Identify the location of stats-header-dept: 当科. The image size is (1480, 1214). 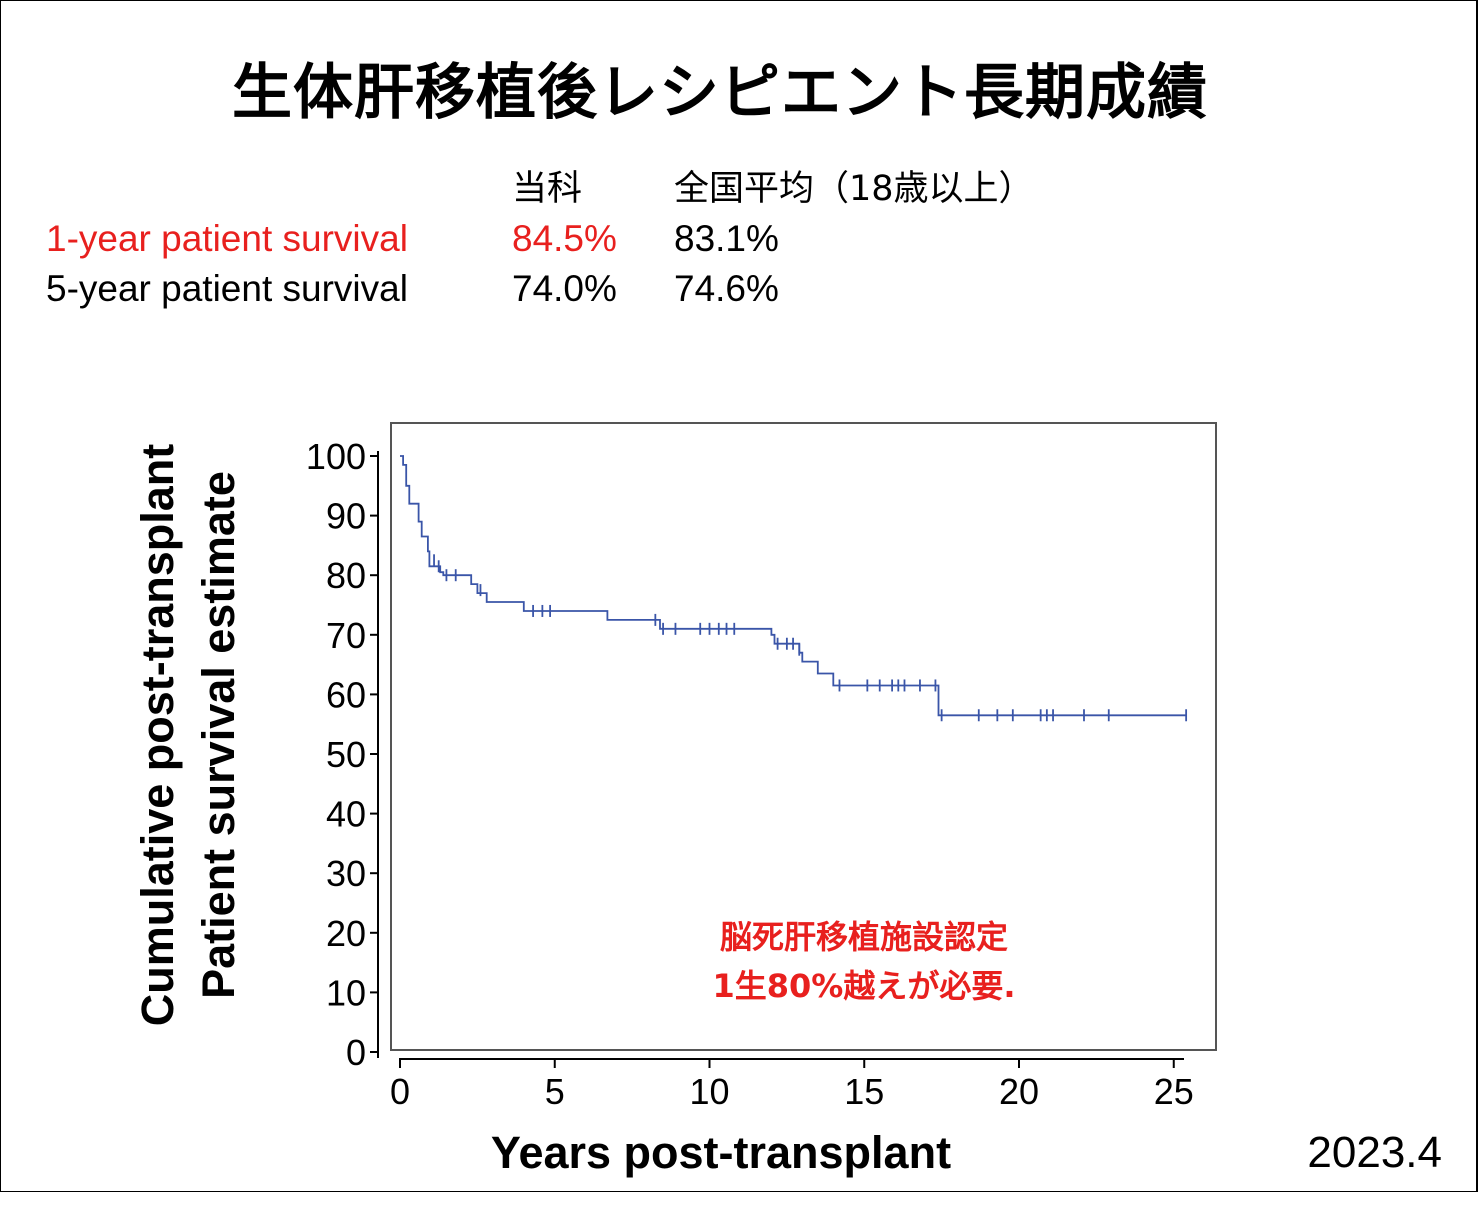
(547, 189).